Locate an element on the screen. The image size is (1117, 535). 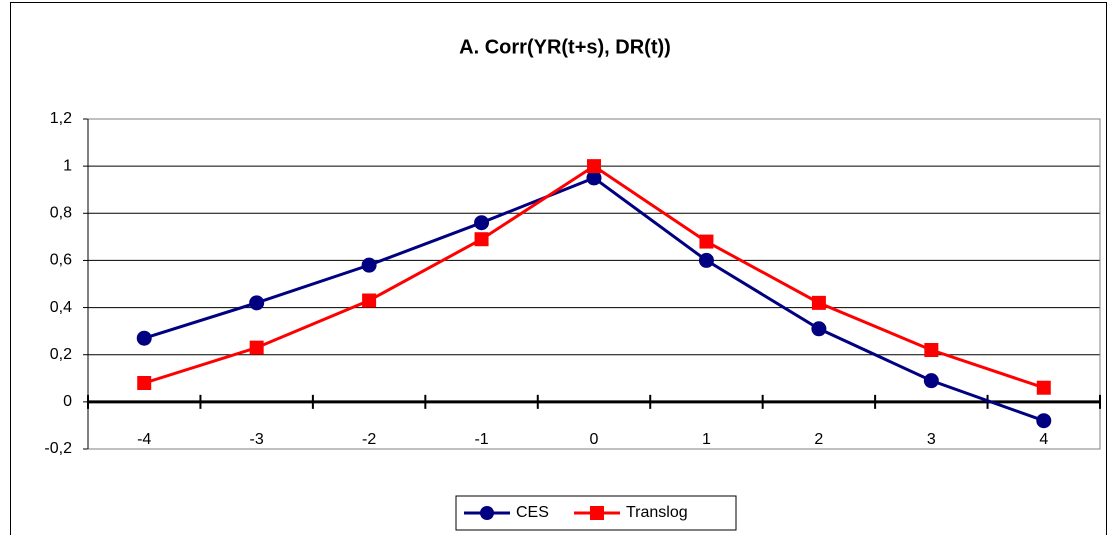
y-tick-label: 0 is located at coordinates (67, 401).